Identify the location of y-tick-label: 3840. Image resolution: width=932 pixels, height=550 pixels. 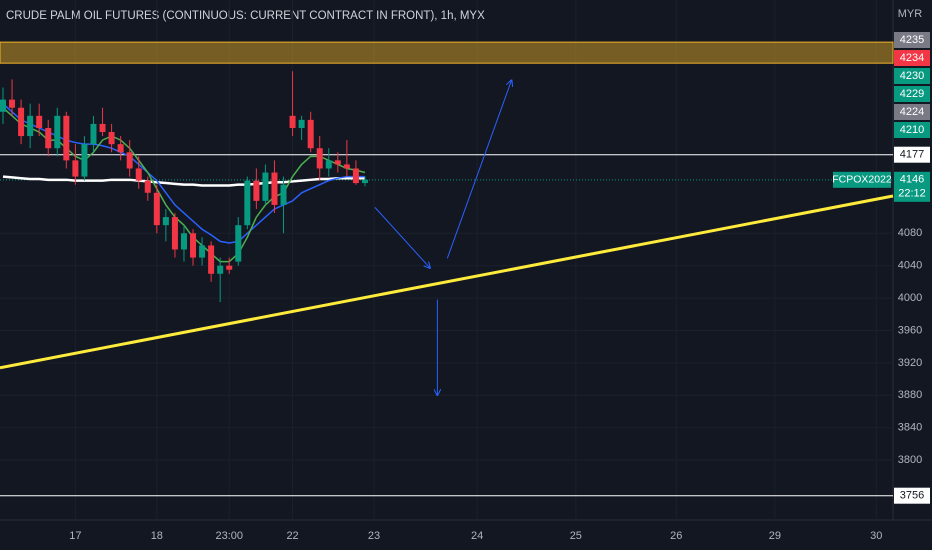
(910, 428).